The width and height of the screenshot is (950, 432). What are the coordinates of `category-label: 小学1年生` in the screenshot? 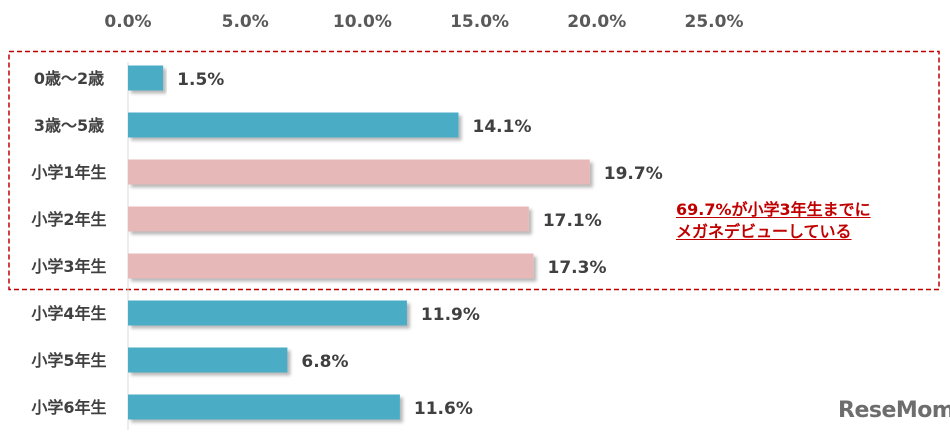 It's located at (68, 172).